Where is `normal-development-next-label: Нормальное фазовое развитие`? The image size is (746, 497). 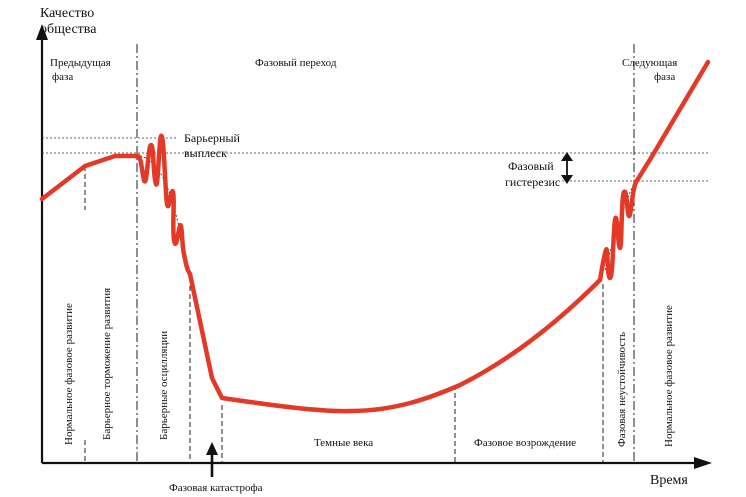 normal-development-next-label: Нормальное фазовое развитие is located at coordinates (669, 376).